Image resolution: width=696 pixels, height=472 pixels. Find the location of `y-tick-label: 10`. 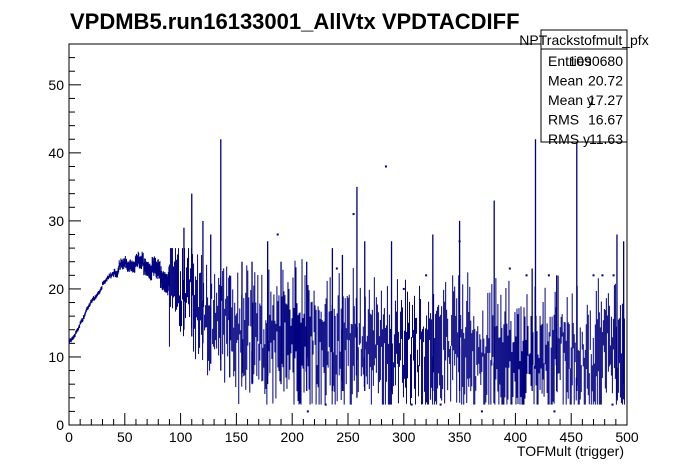

y-tick-label: 10 is located at coordinates (56, 357).